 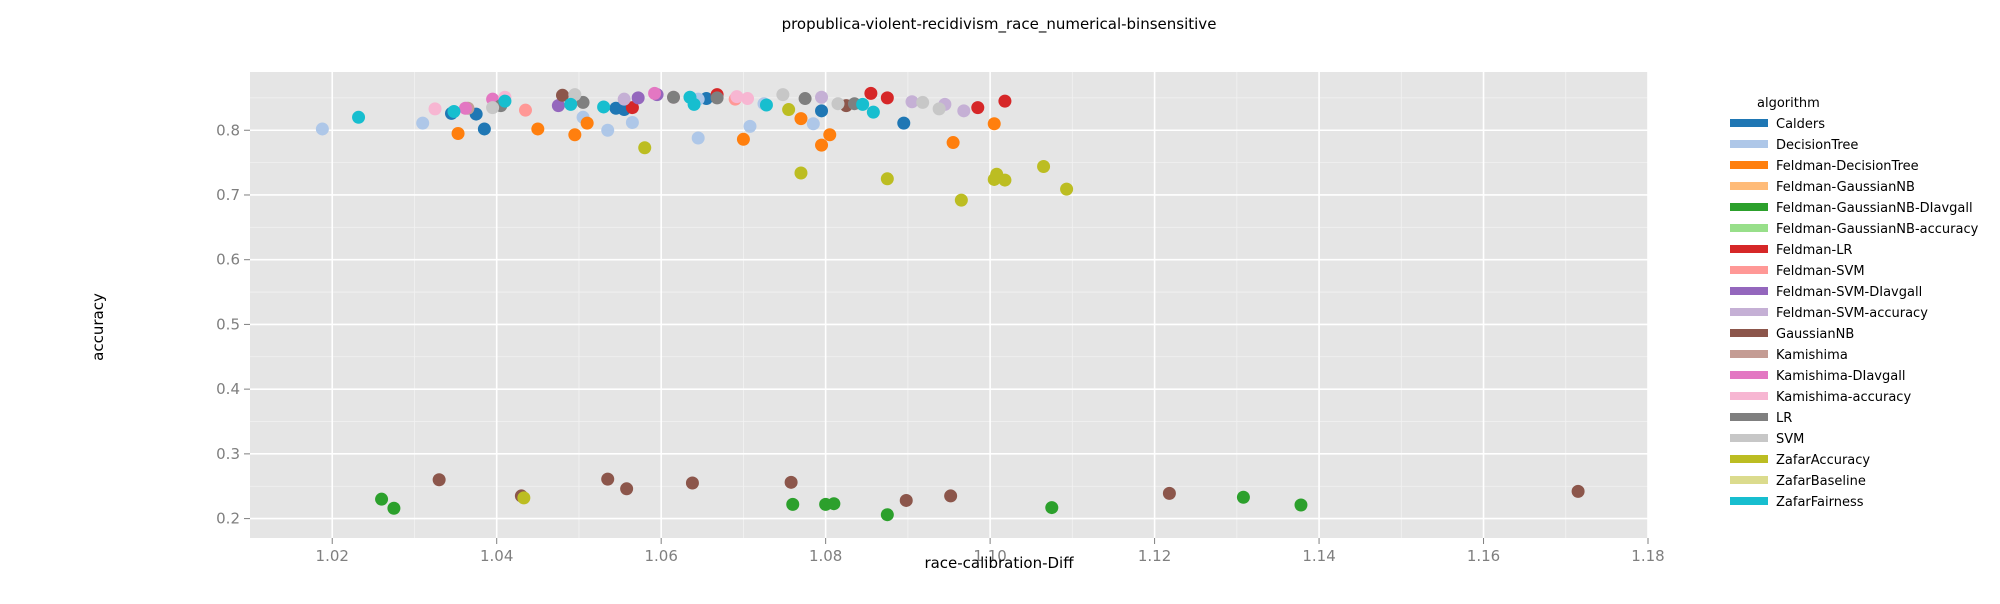 What do you see at coordinates (1843, 397) in the screenshot?
I see `legend-entry-label: Kamishima-accuracy` at bounding box center [1843, 397].